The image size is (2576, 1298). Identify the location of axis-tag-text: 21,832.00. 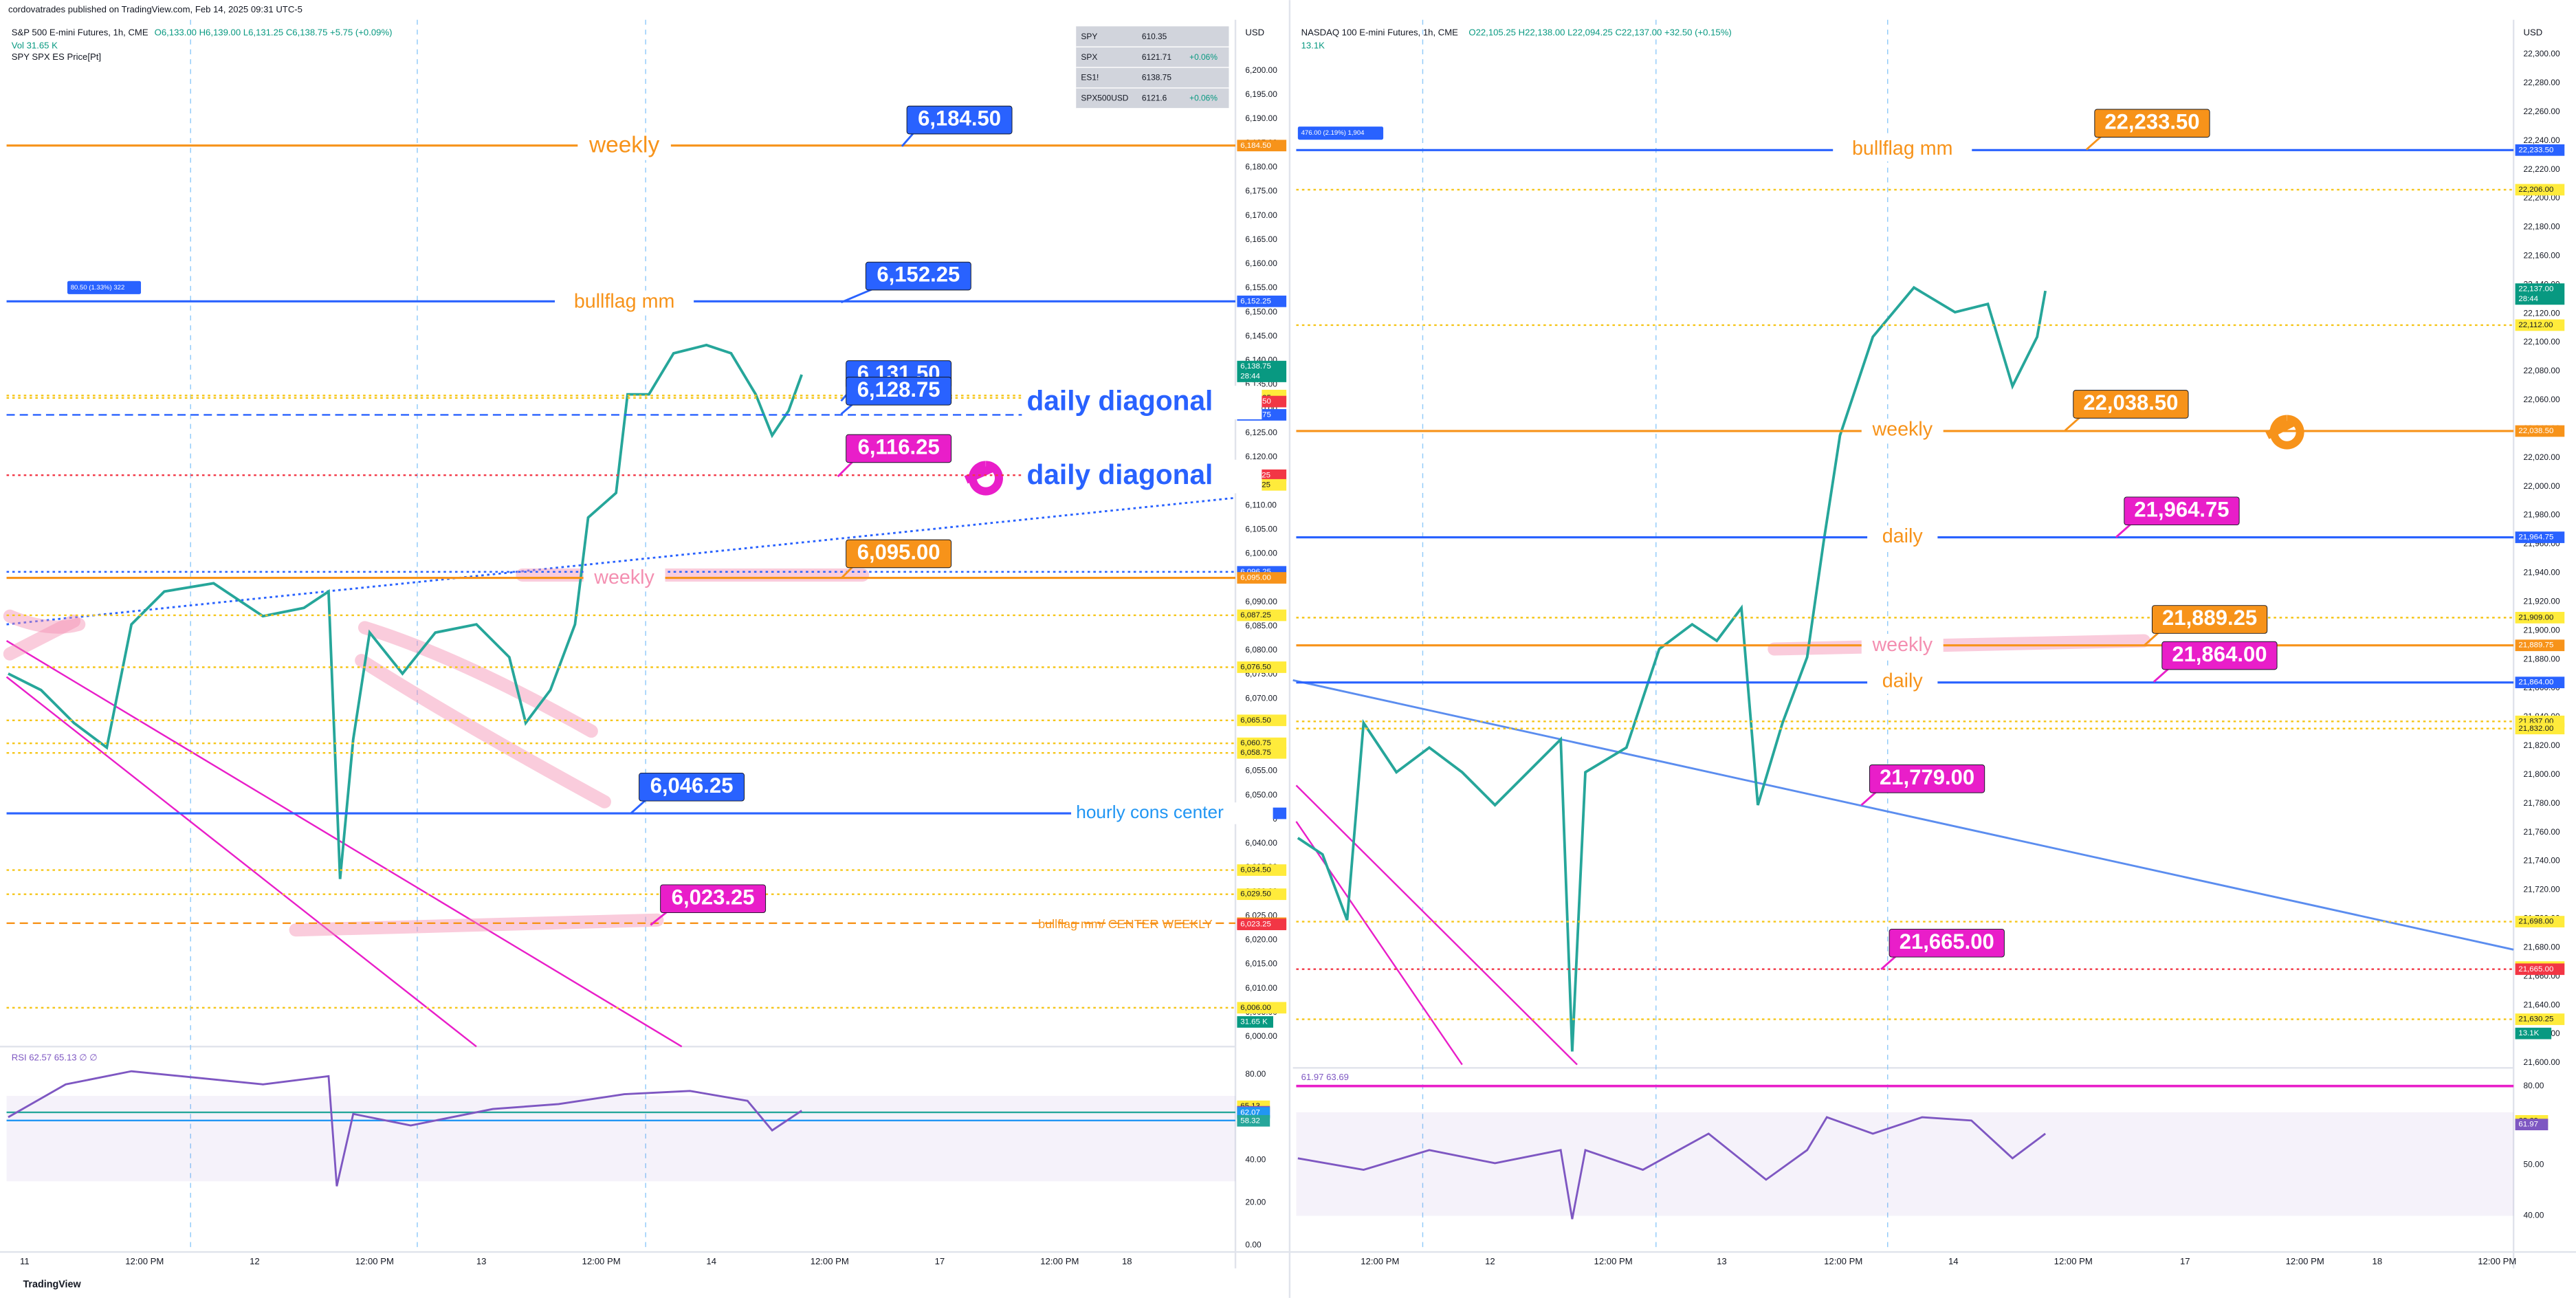
(2535, 729).